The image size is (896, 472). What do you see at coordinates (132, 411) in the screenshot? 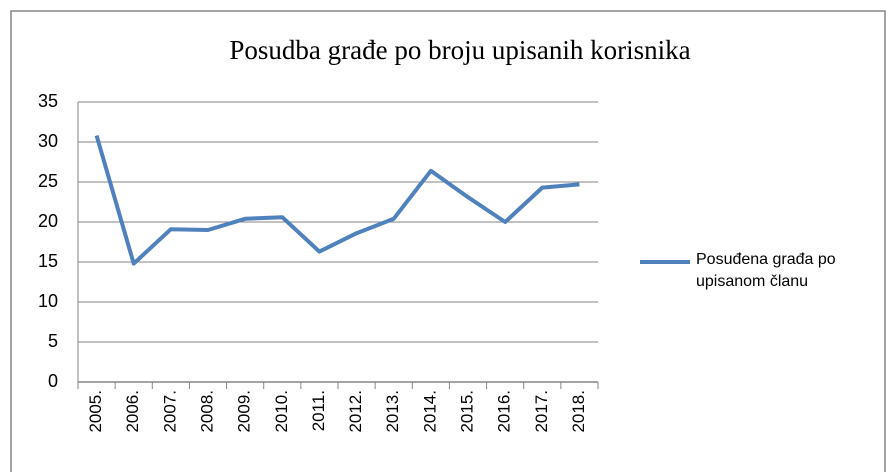
I see `x-tick-label: 2006.` at bounding box center [132, 411].